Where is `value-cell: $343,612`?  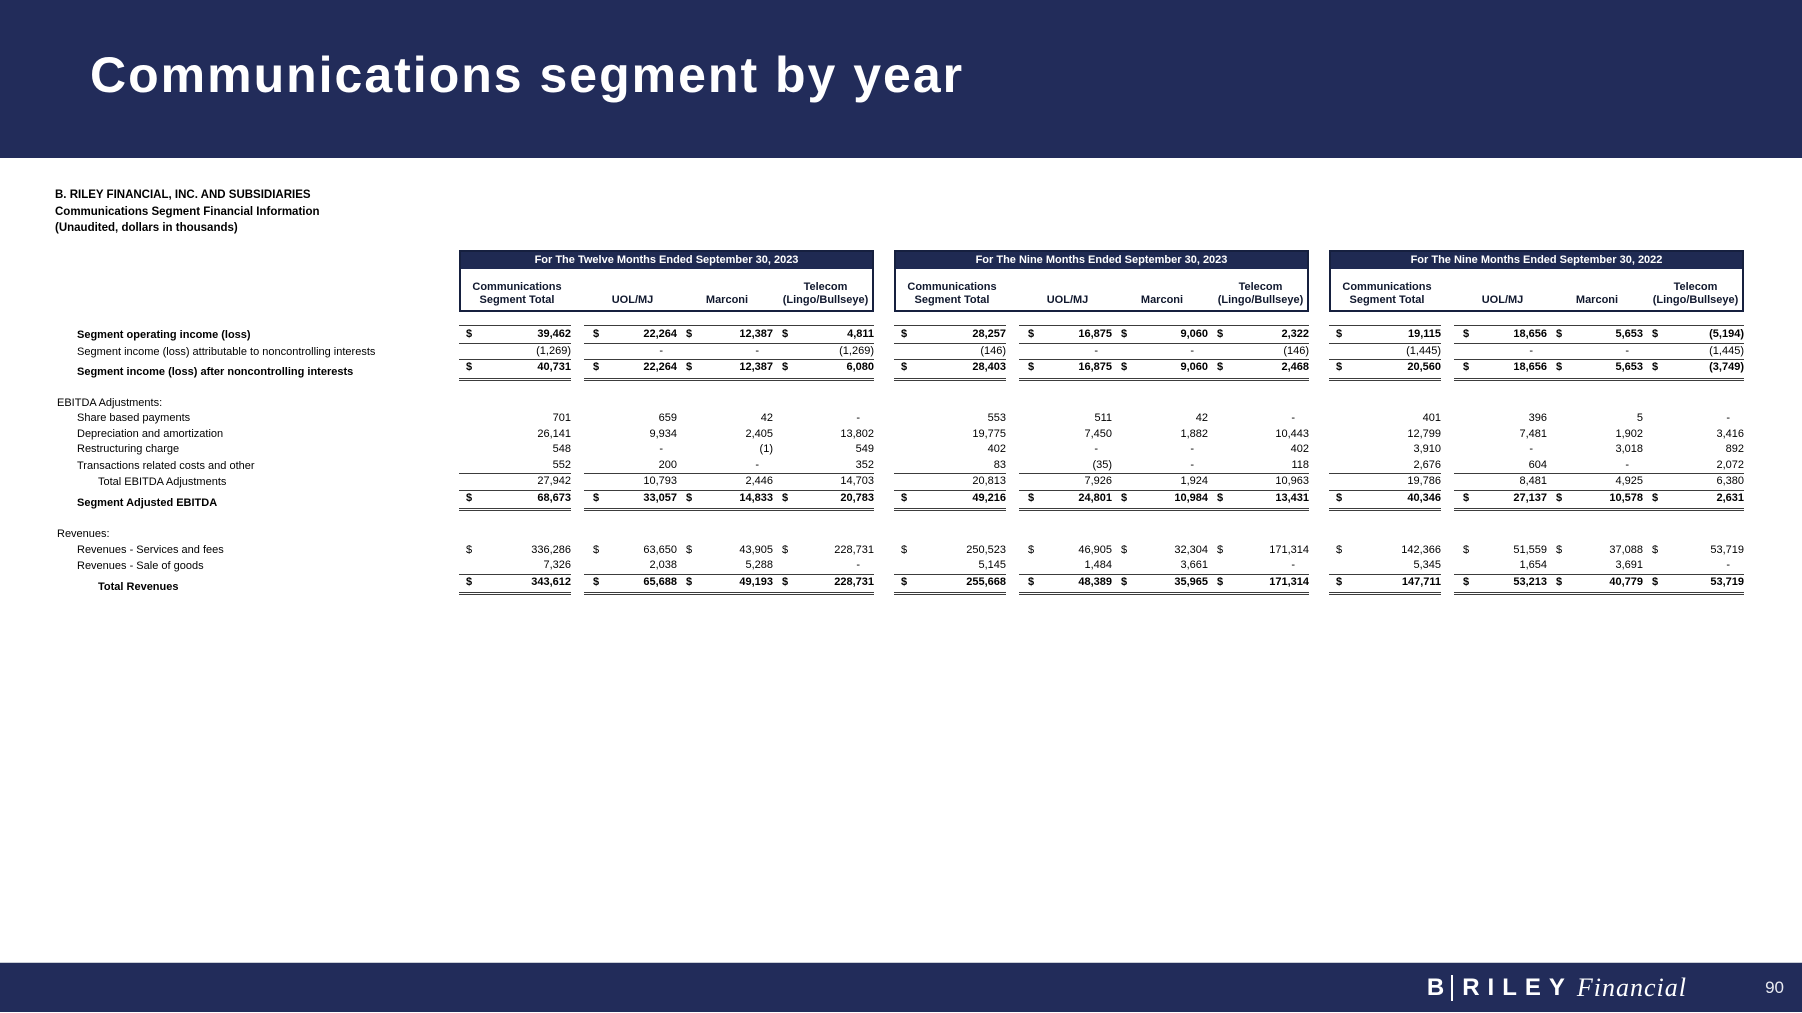
value-cell: $343,612 is located at coordinates (515, 585).